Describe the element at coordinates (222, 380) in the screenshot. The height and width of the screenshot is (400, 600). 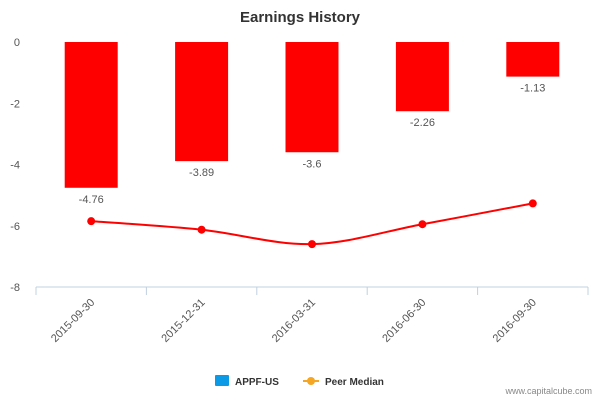
I see `legend-swatch-appf` at that location.